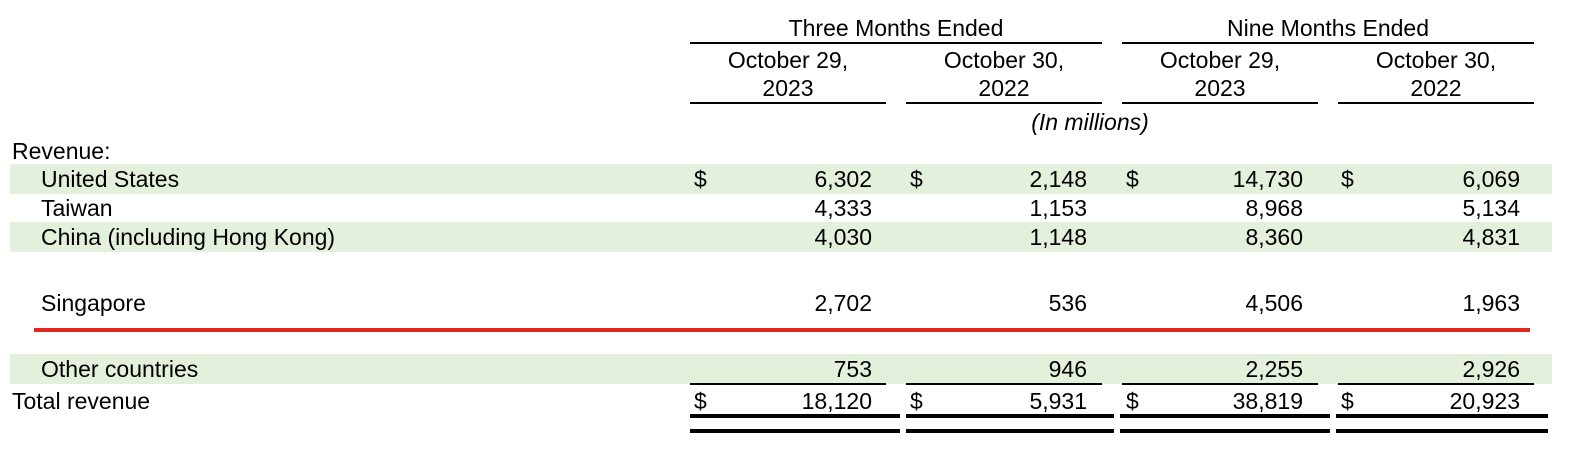 Image resolution: width=1580 pixels, height=456 pixels. Describe the element at coordinates (1004, 74) in the screenshot. I see `column-header-2: October 30, 2022` at that location.